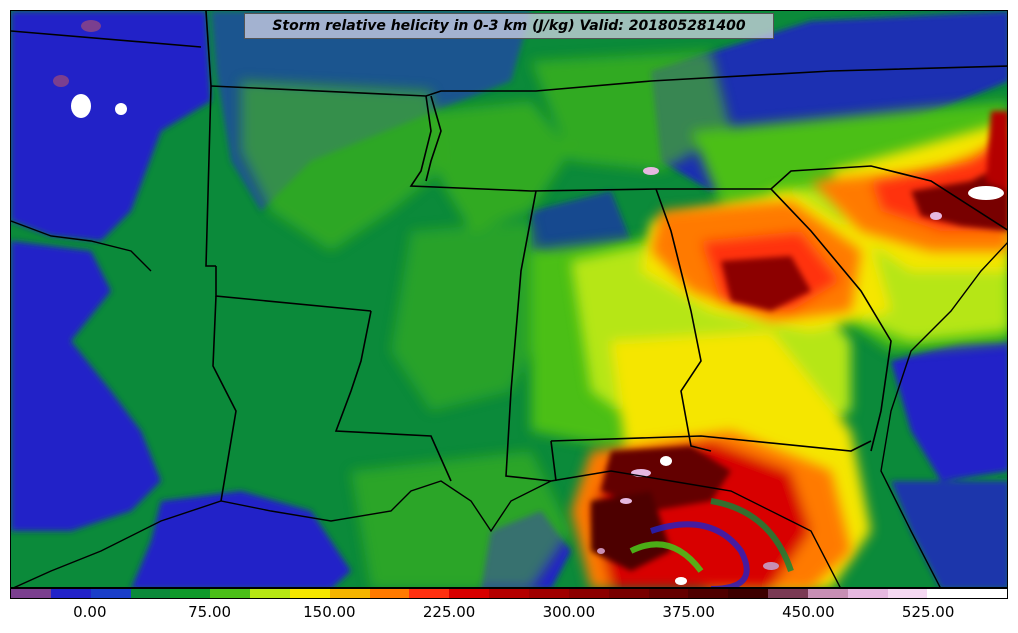 The width and height of the screenshot is (1018, 633). I want to click on colorbar-tick-label: 0.00, so click(90, 612).